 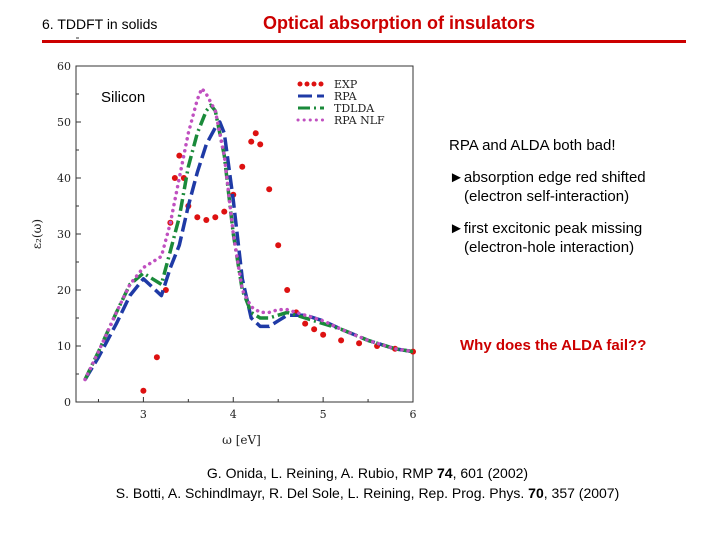 I want to click on legend-label: RPA NLF, so click(x=359, y=120).